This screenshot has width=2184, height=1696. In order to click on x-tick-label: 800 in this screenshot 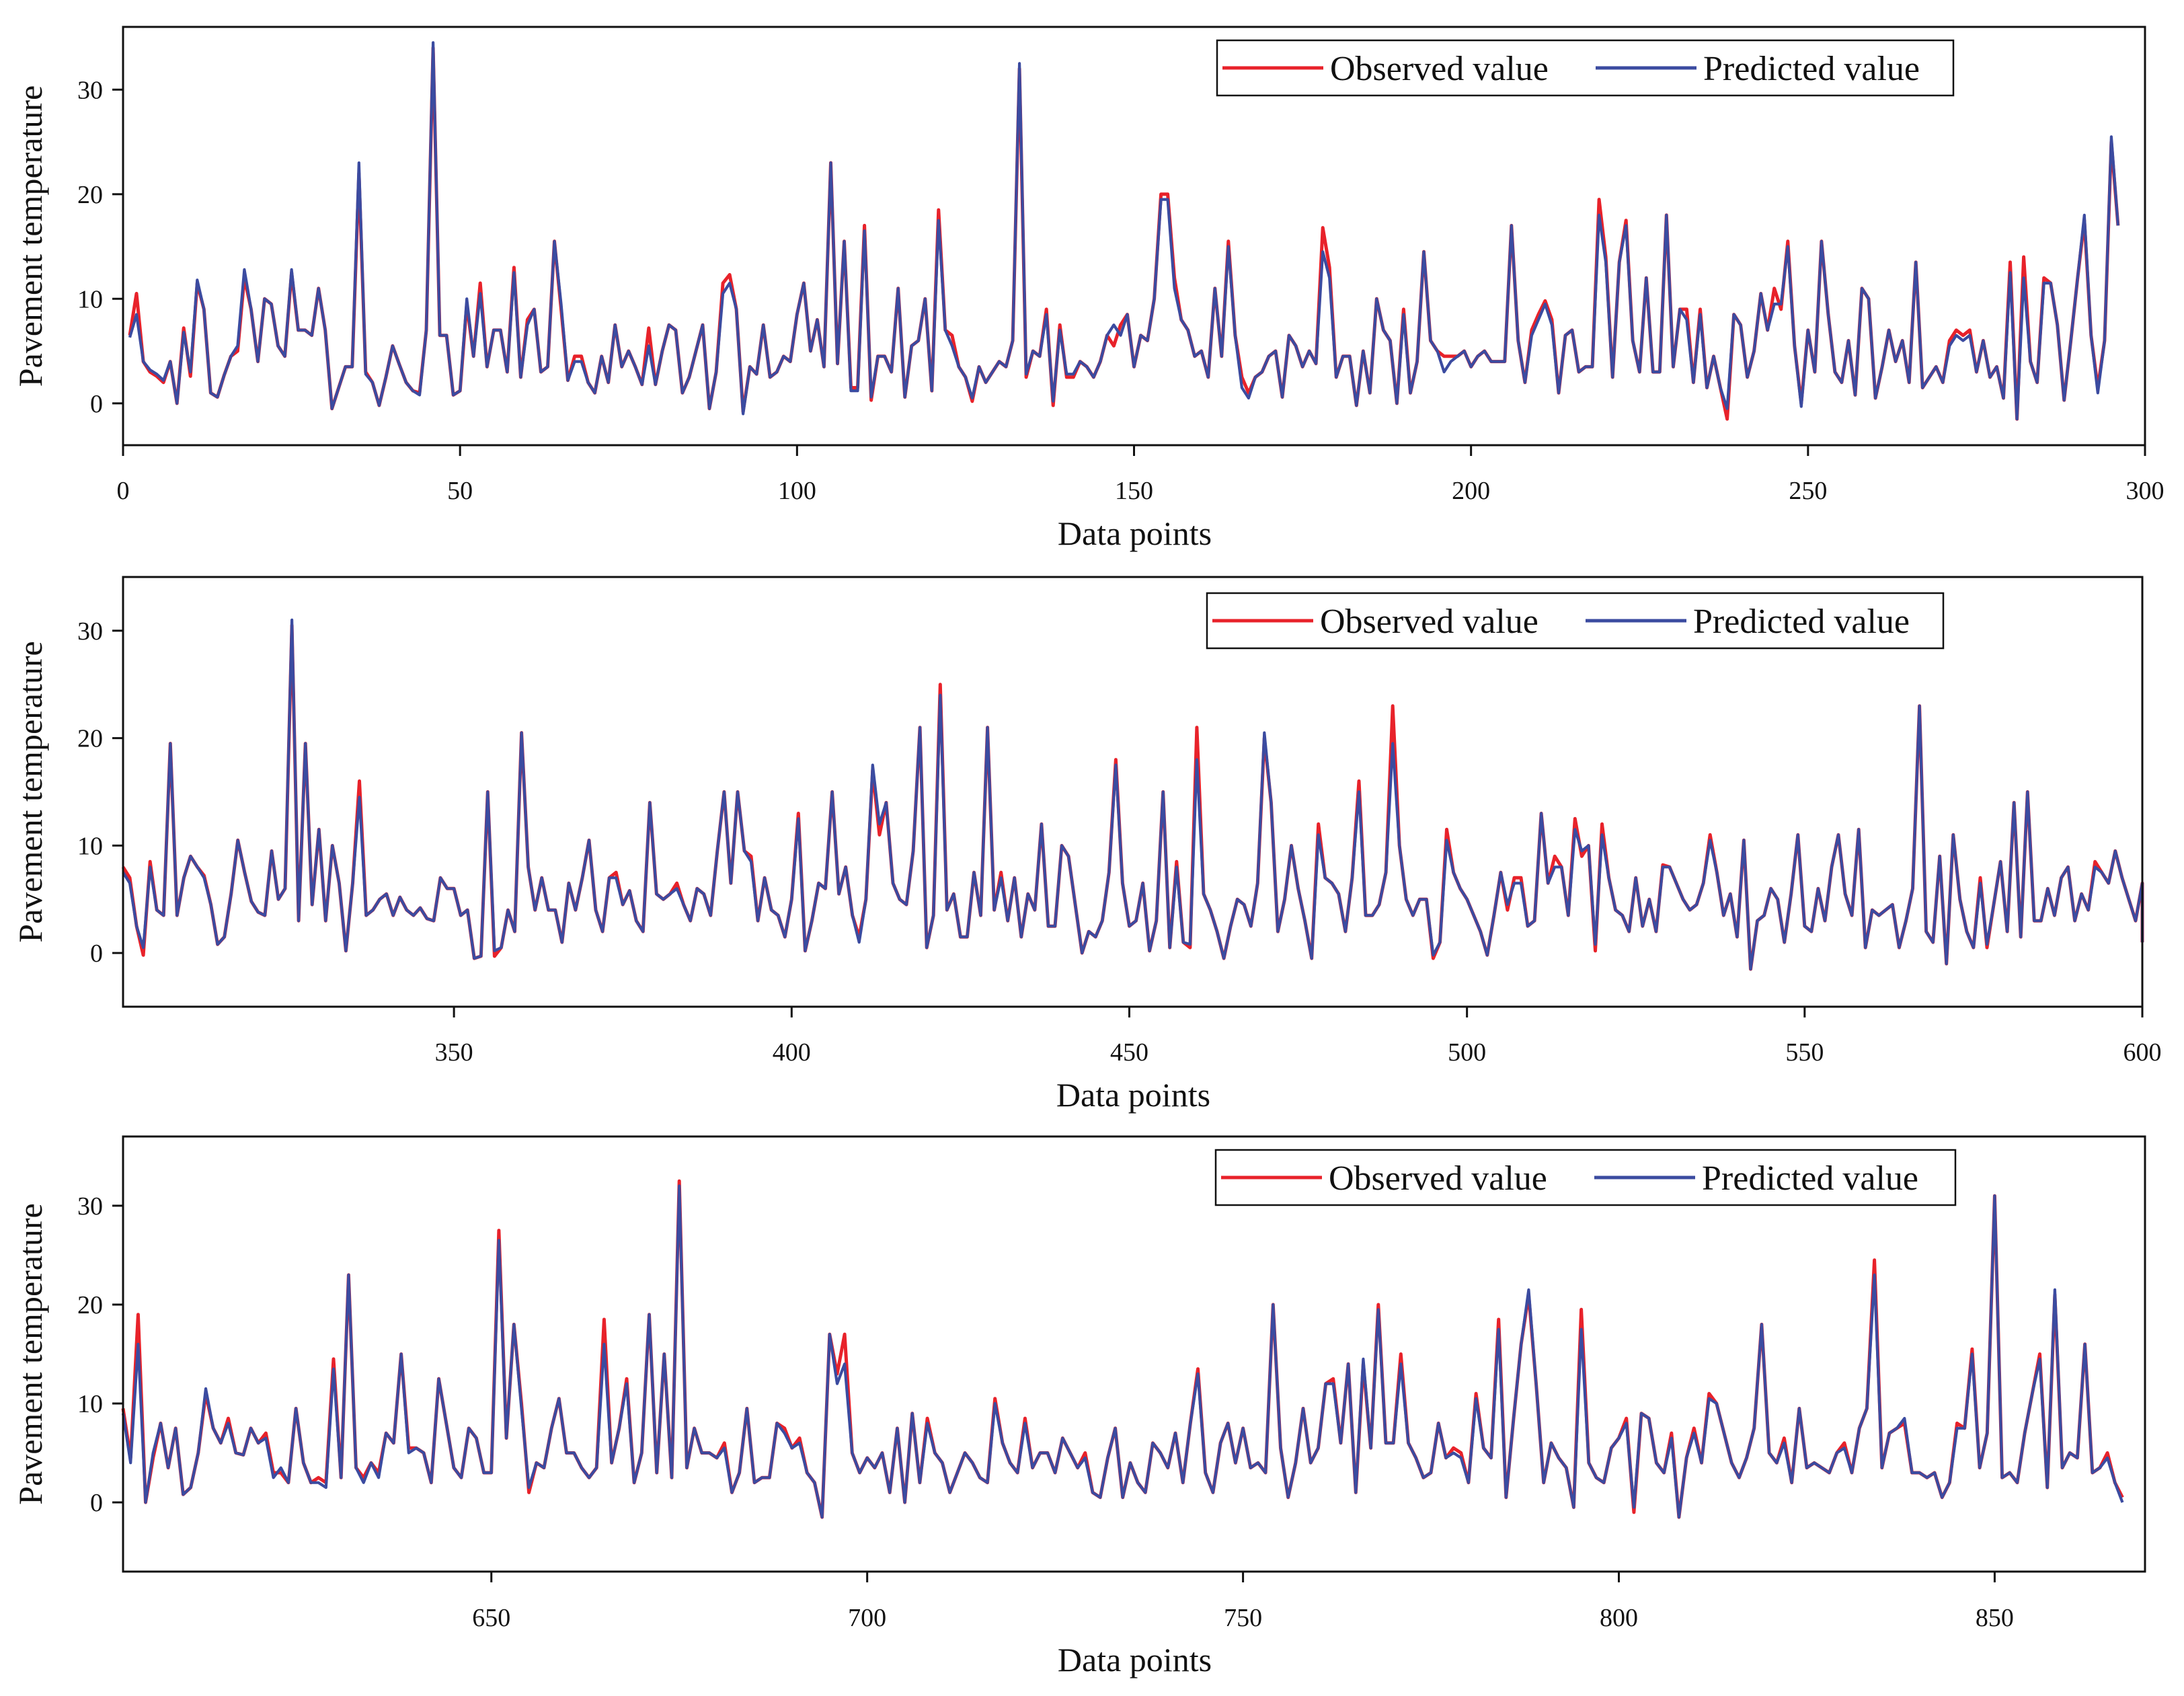, I will do `click(1619, 1618)`.